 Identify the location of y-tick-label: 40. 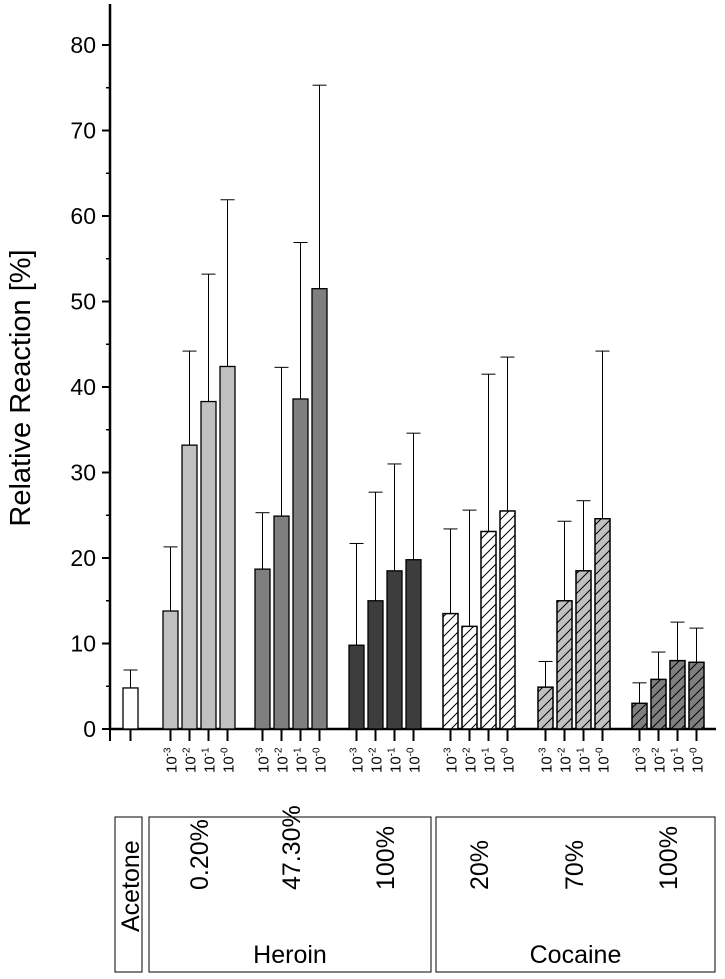
(83, 387).